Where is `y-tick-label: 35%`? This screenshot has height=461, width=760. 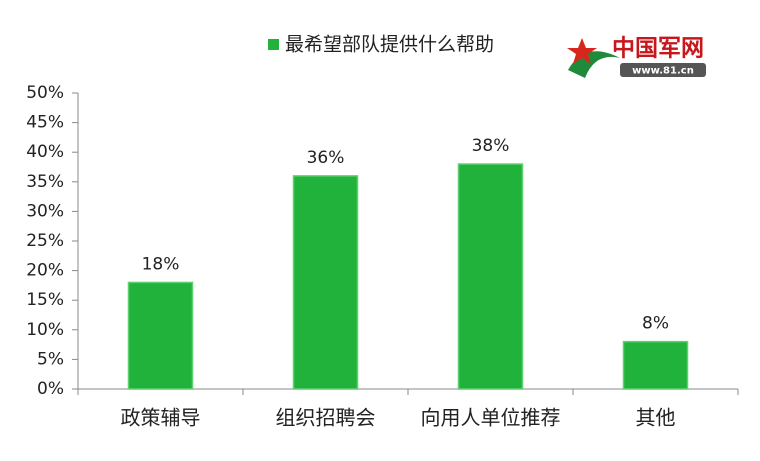 y-tick-label: 35% is located at coordinates (45, 182).